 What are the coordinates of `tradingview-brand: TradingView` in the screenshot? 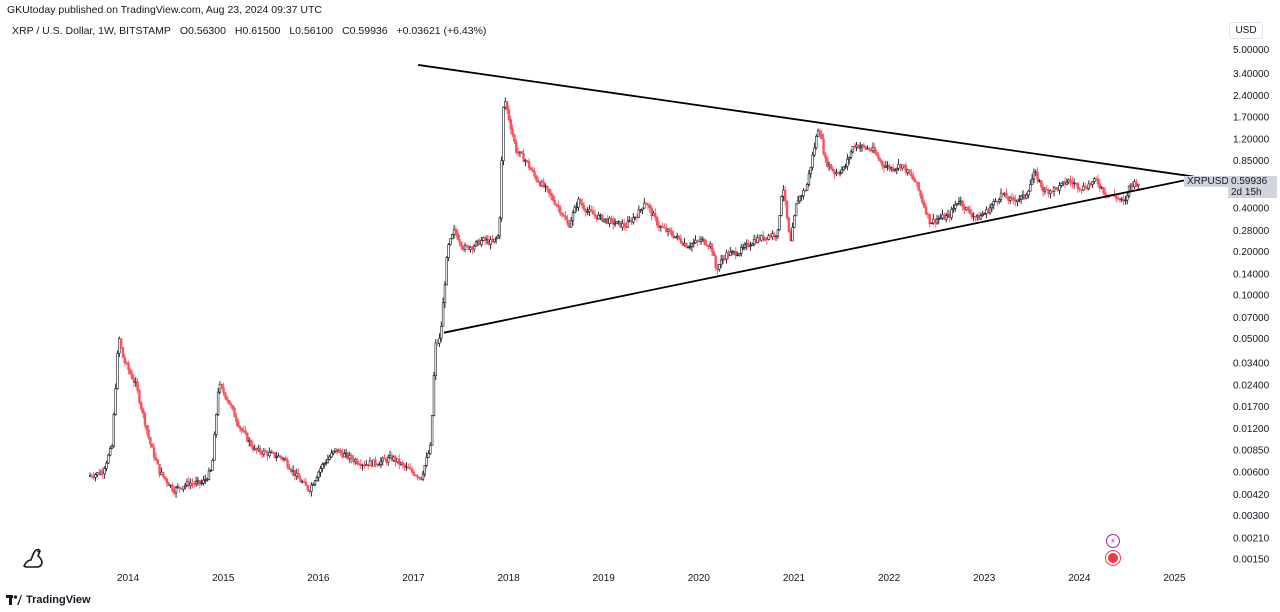 It's located at (48, 600).